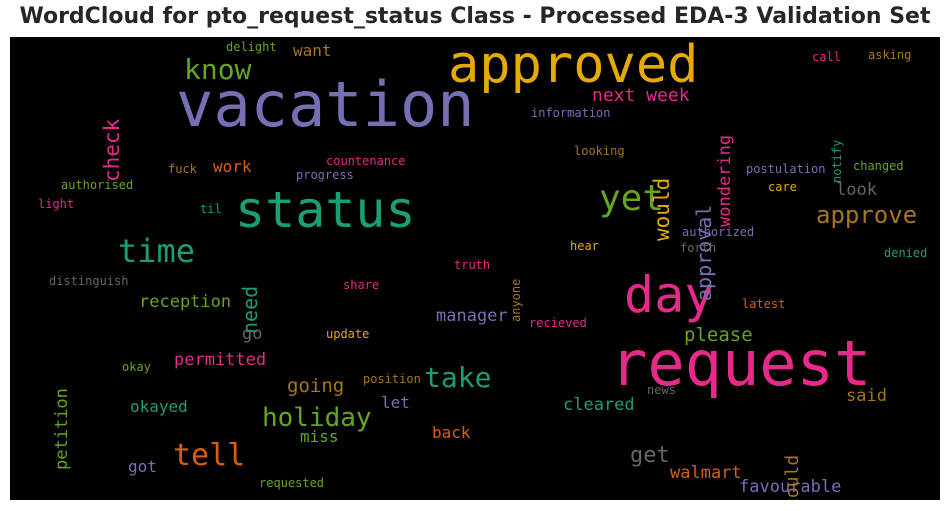 The width and height of the screenshot is (950, 511). I want to click on word-call: call, so click(826, 57).